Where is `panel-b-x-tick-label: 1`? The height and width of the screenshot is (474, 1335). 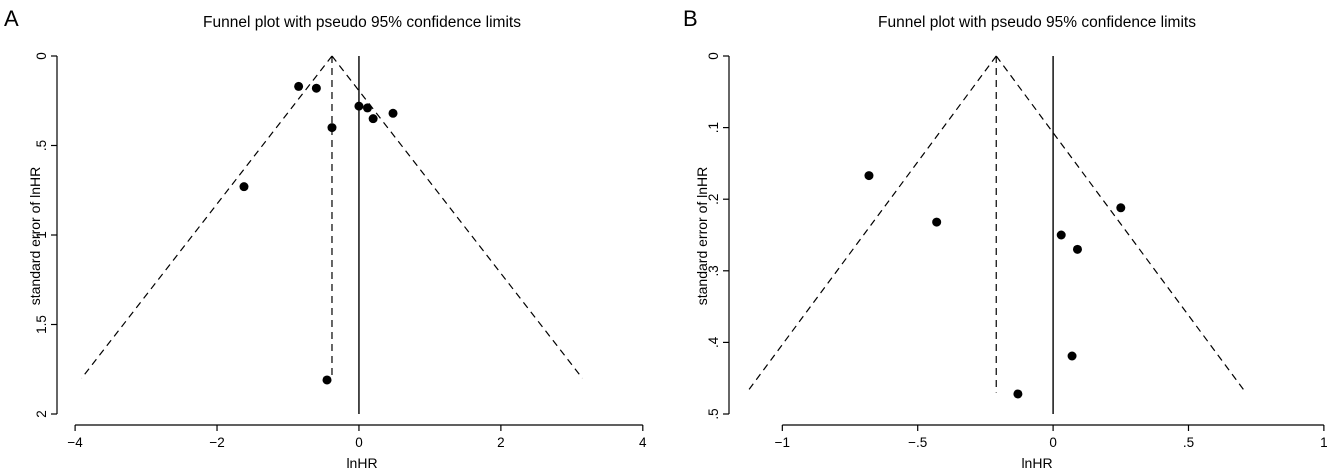
panel-b-x-tick-label: 1 is located at coordinates (1324, 442).